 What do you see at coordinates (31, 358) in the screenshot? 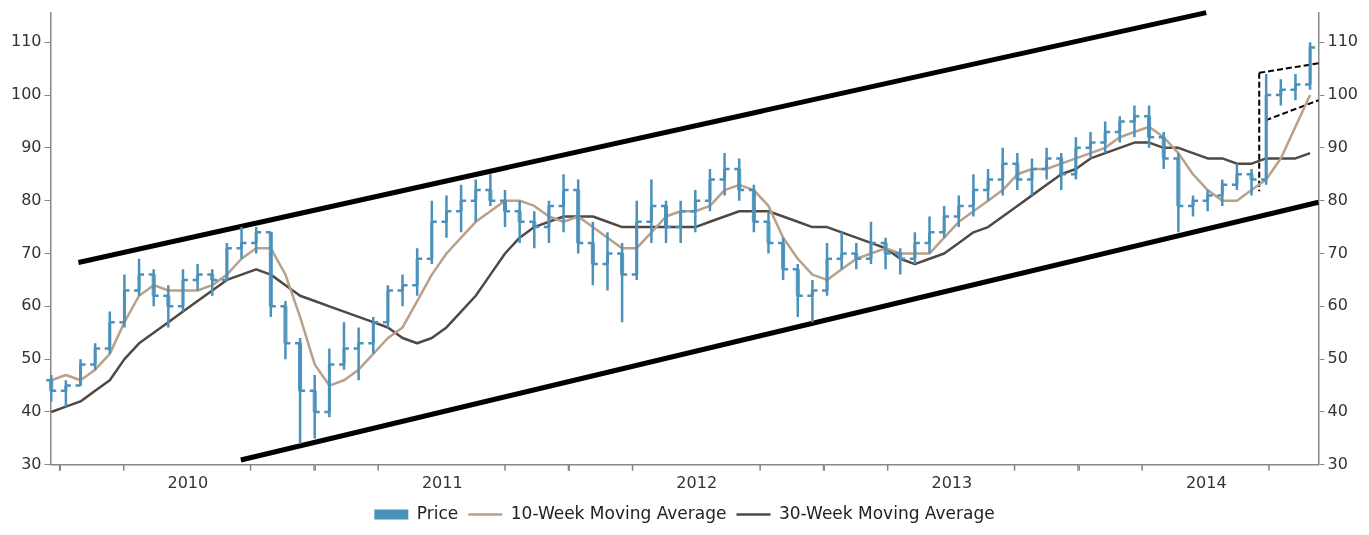
I see `y-tick-label: 50` at bounding box center [31, 358].